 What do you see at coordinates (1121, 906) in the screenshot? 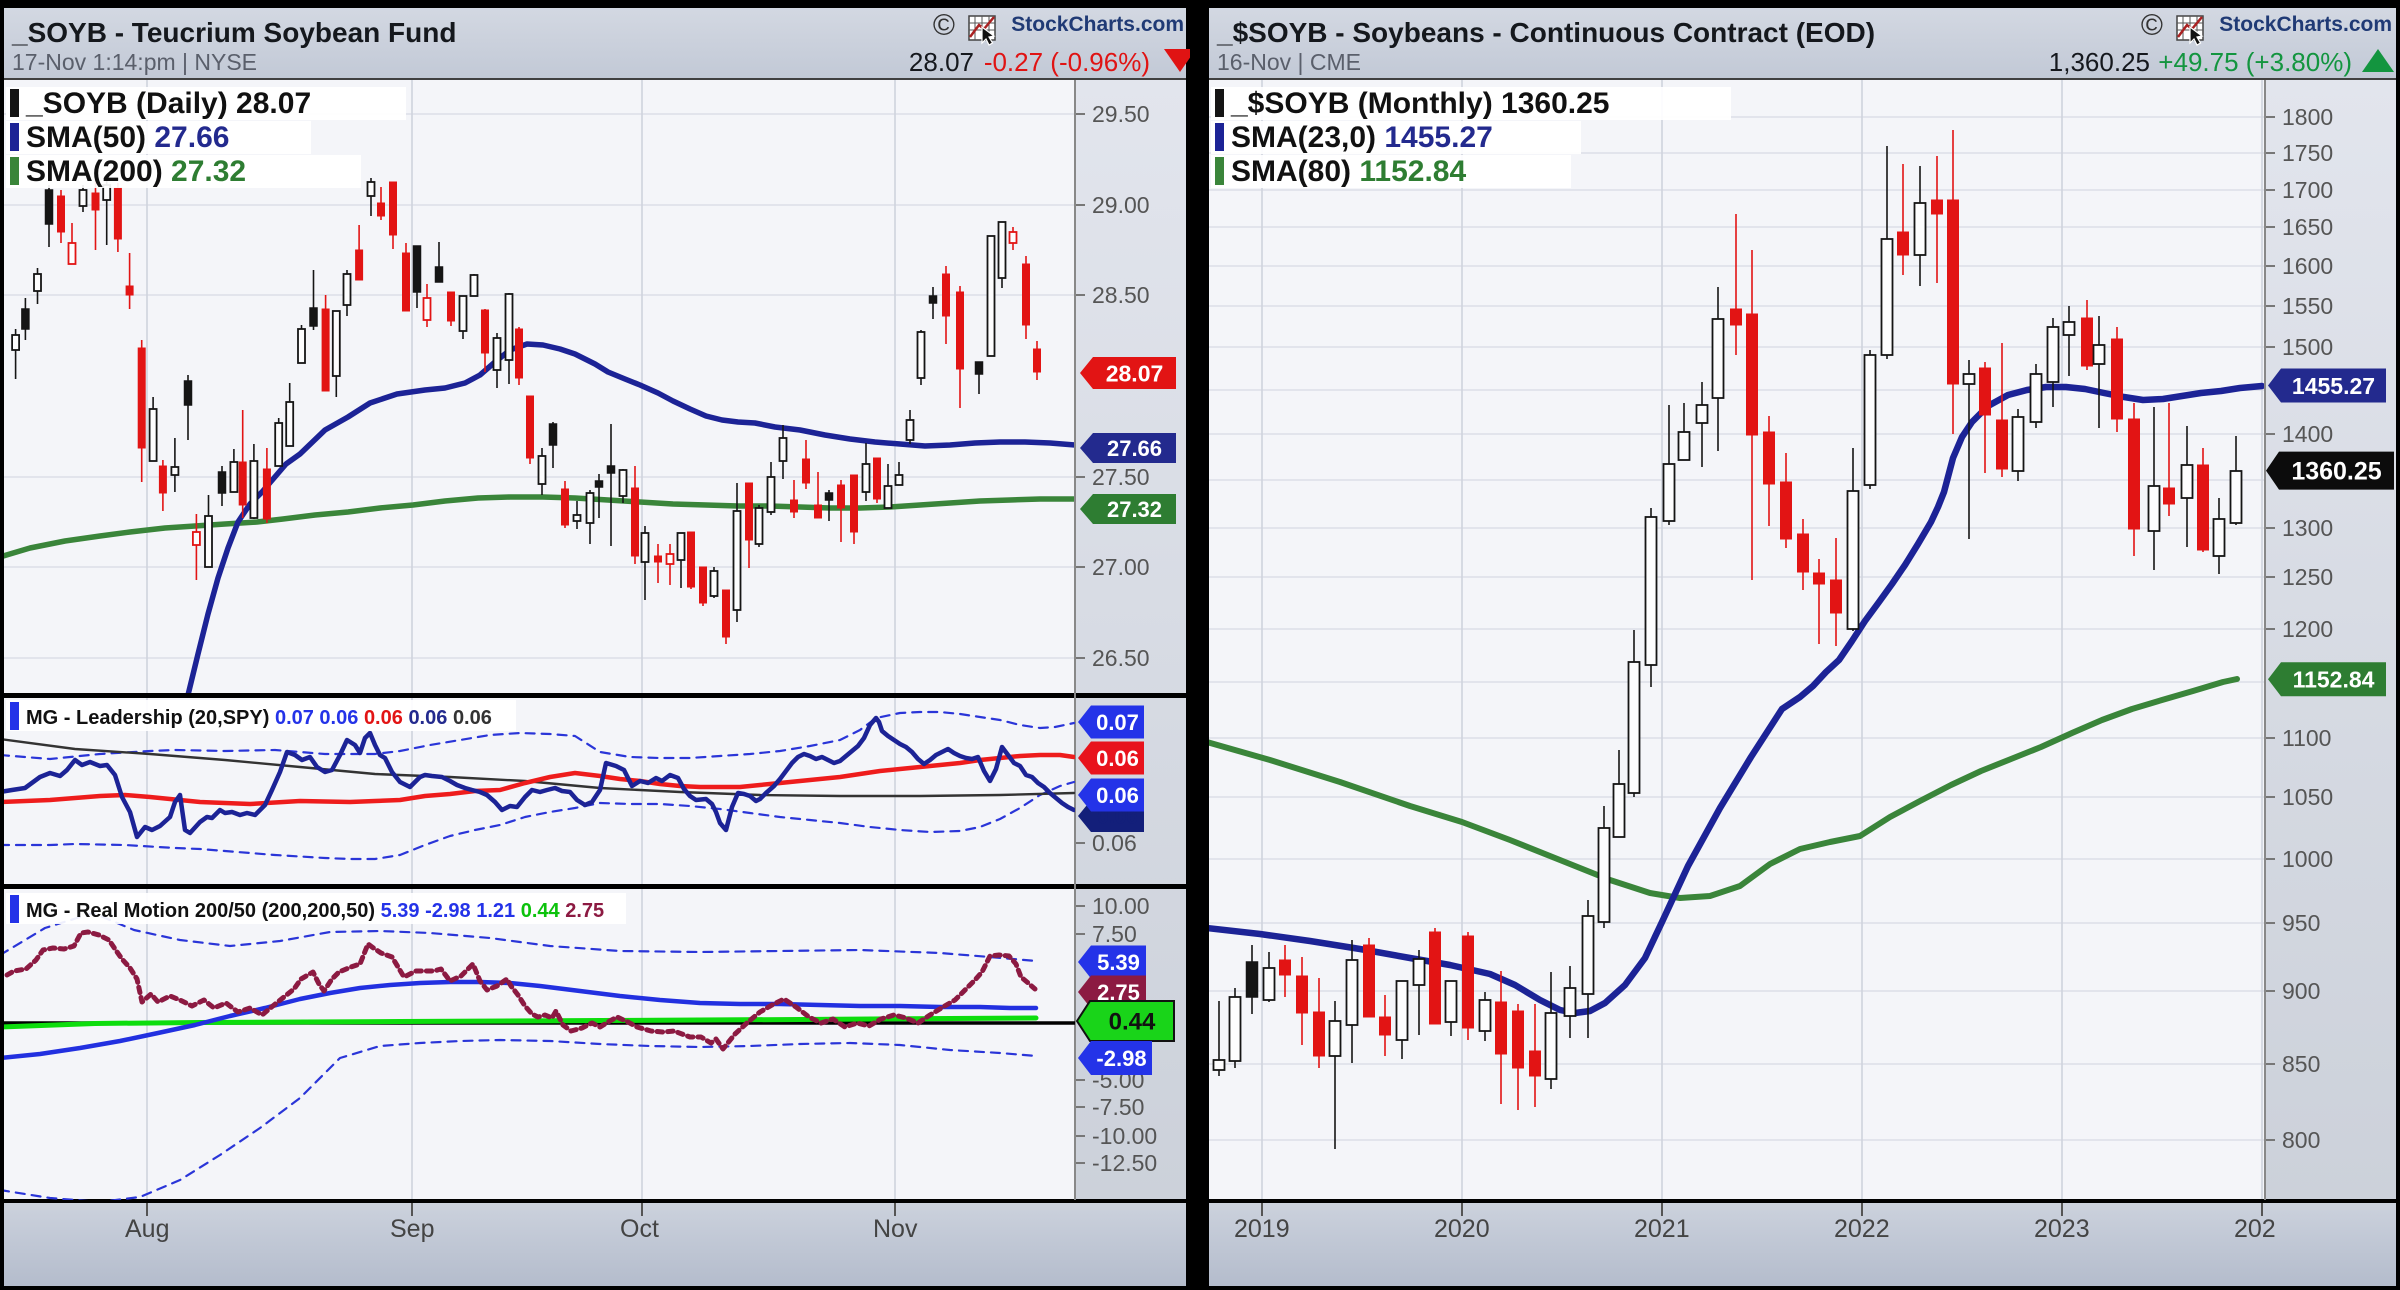
I see `svg-text: 10.00` at bounding box center [1121, 906].